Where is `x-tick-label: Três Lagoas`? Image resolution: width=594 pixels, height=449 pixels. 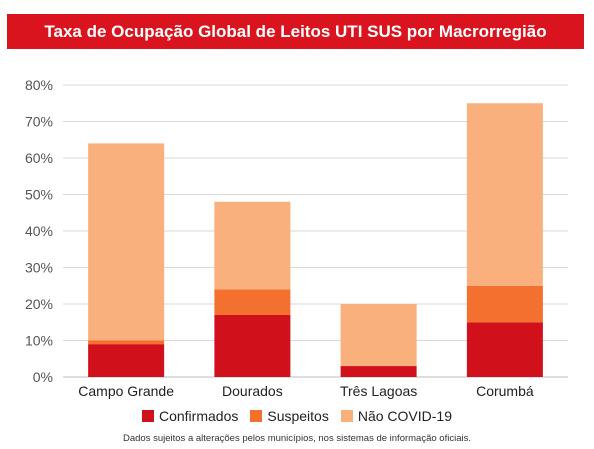
x-tick-label: Três Lagoas is located at coordinates (378, 391).